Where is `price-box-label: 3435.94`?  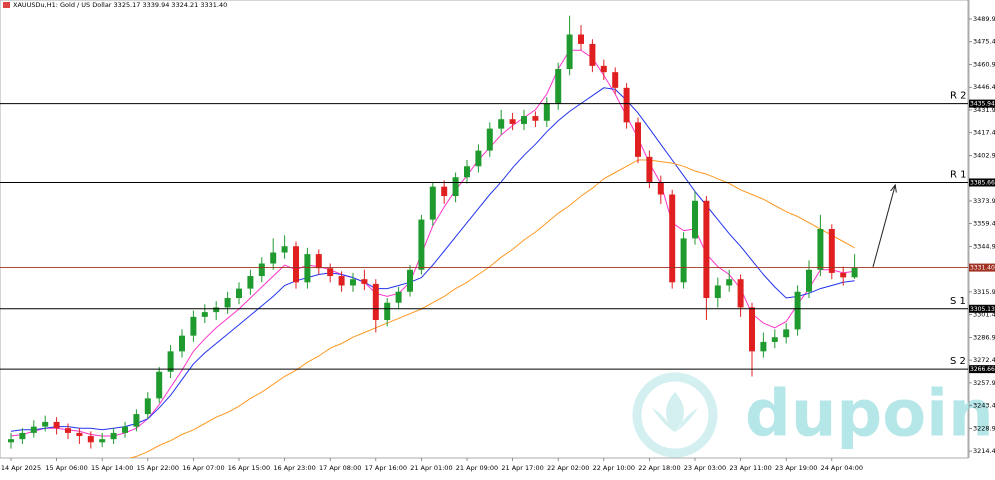
price-box-label: 3435.94 is located at coordinates (982, 104).